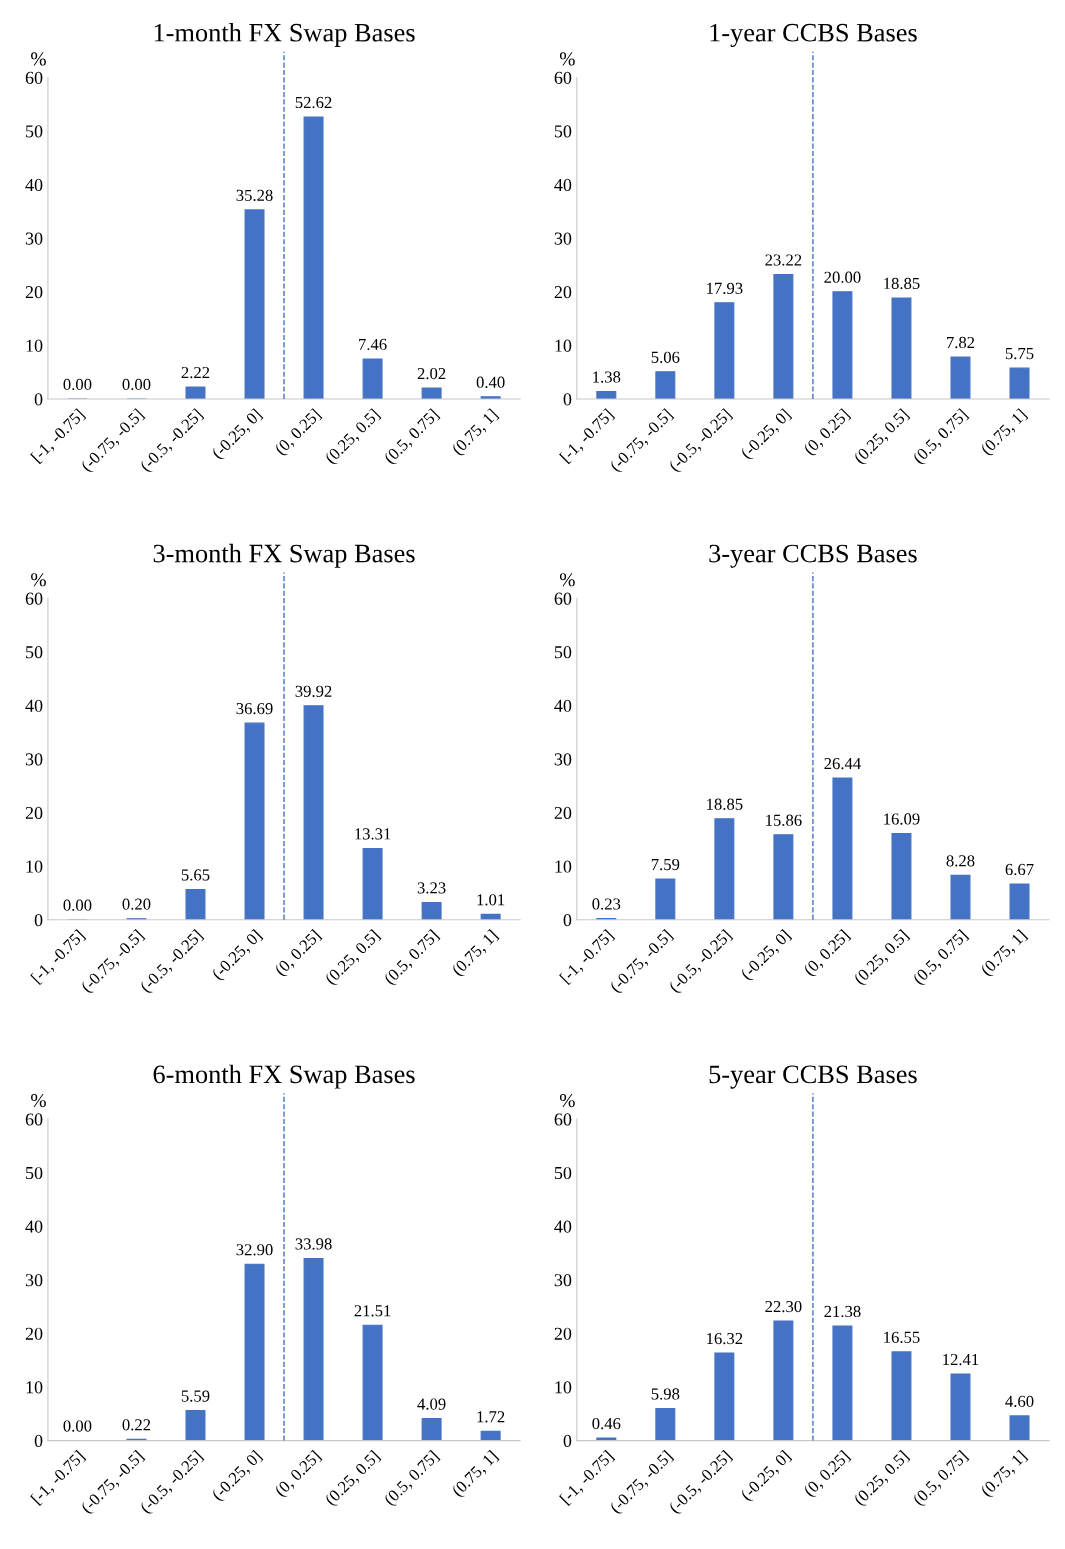 The height and width of the screenshot is (1549, 1065). What do you see at coordinates (195, 1396) in the screenshot?
I see `data-label: 5.59` at bounding box center [195, 1396].